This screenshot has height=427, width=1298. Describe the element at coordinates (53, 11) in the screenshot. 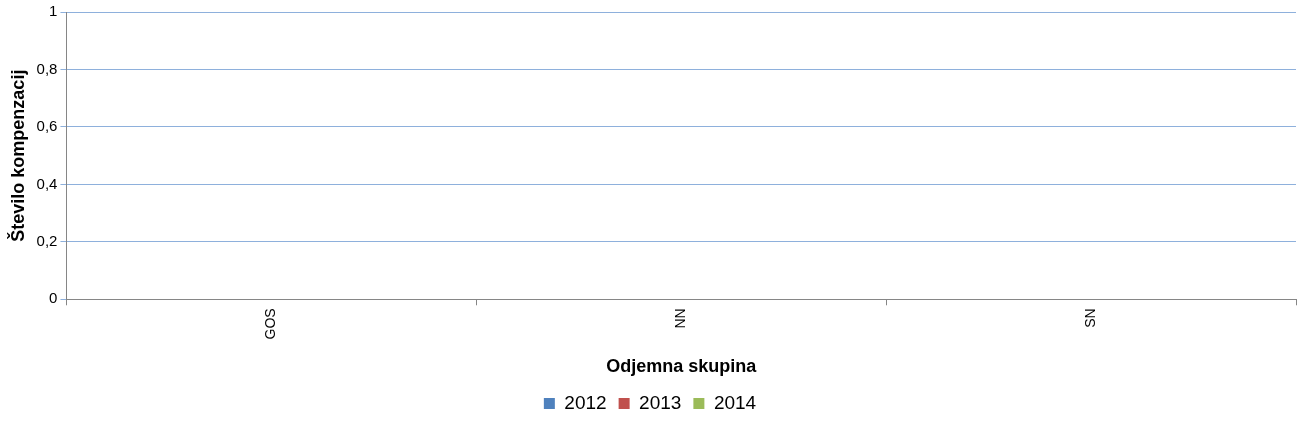

I see `y-tick-label: 1` at that location.